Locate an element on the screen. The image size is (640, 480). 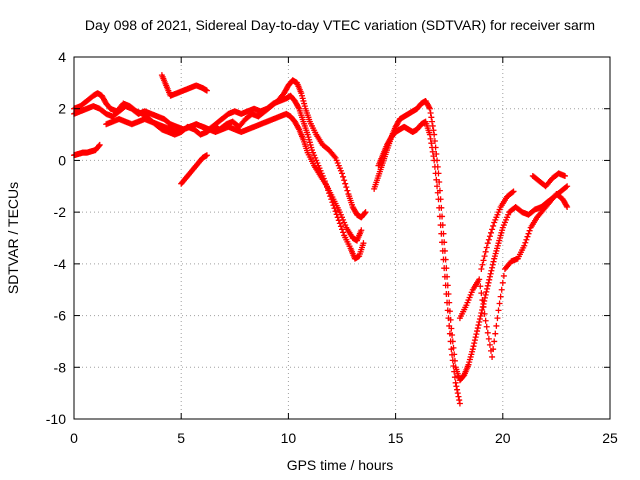
x-tick-label: 20 is located at coordinates (503, 438).